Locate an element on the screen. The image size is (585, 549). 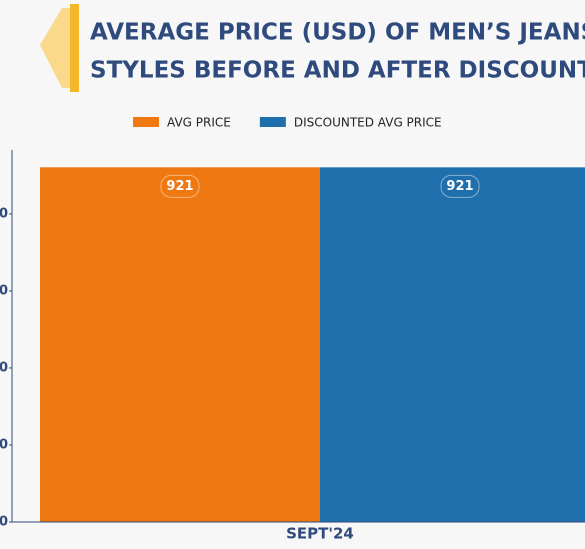
chart-title: STYLES BEFORE AND AFTER DISCOUNT is located at coordinates (337, 71).